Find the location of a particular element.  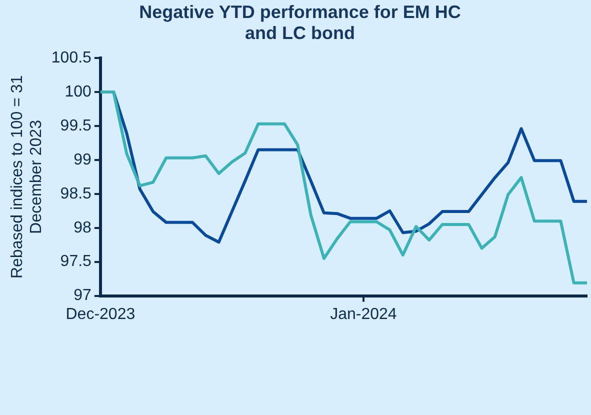

x-tick-label: Jan-2024 is located at coordinates (363, 314).